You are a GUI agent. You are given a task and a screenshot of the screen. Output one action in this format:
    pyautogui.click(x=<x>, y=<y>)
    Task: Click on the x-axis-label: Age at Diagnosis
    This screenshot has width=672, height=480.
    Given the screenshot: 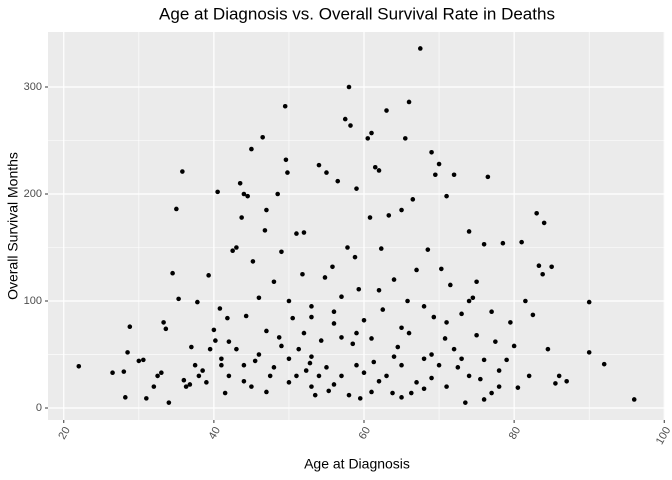 What is the action you would take?
    pyautogui.click(x=357, y=464)
    